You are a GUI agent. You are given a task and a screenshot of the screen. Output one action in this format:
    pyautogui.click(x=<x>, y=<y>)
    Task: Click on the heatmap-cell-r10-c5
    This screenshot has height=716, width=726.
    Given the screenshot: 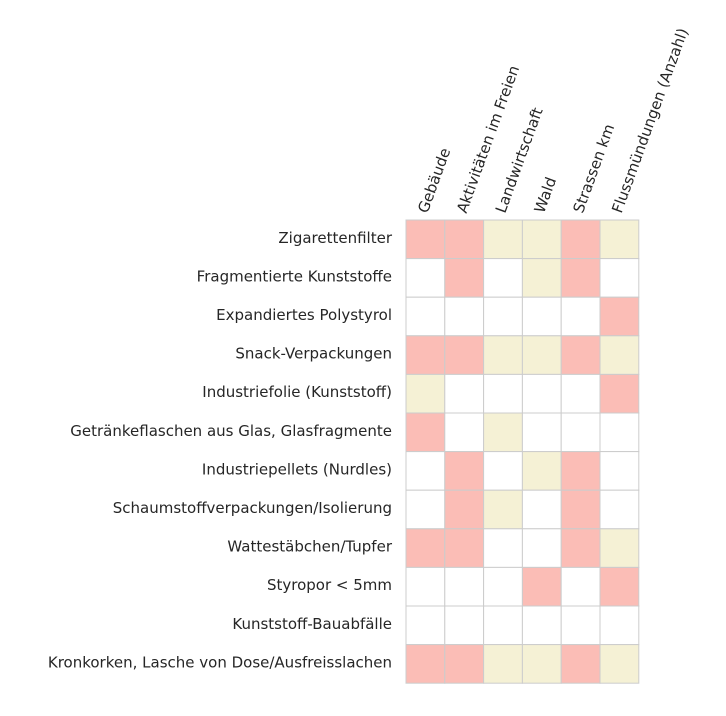 What is the action you would take?
    pyautogui.click(x=619, y=625)
    